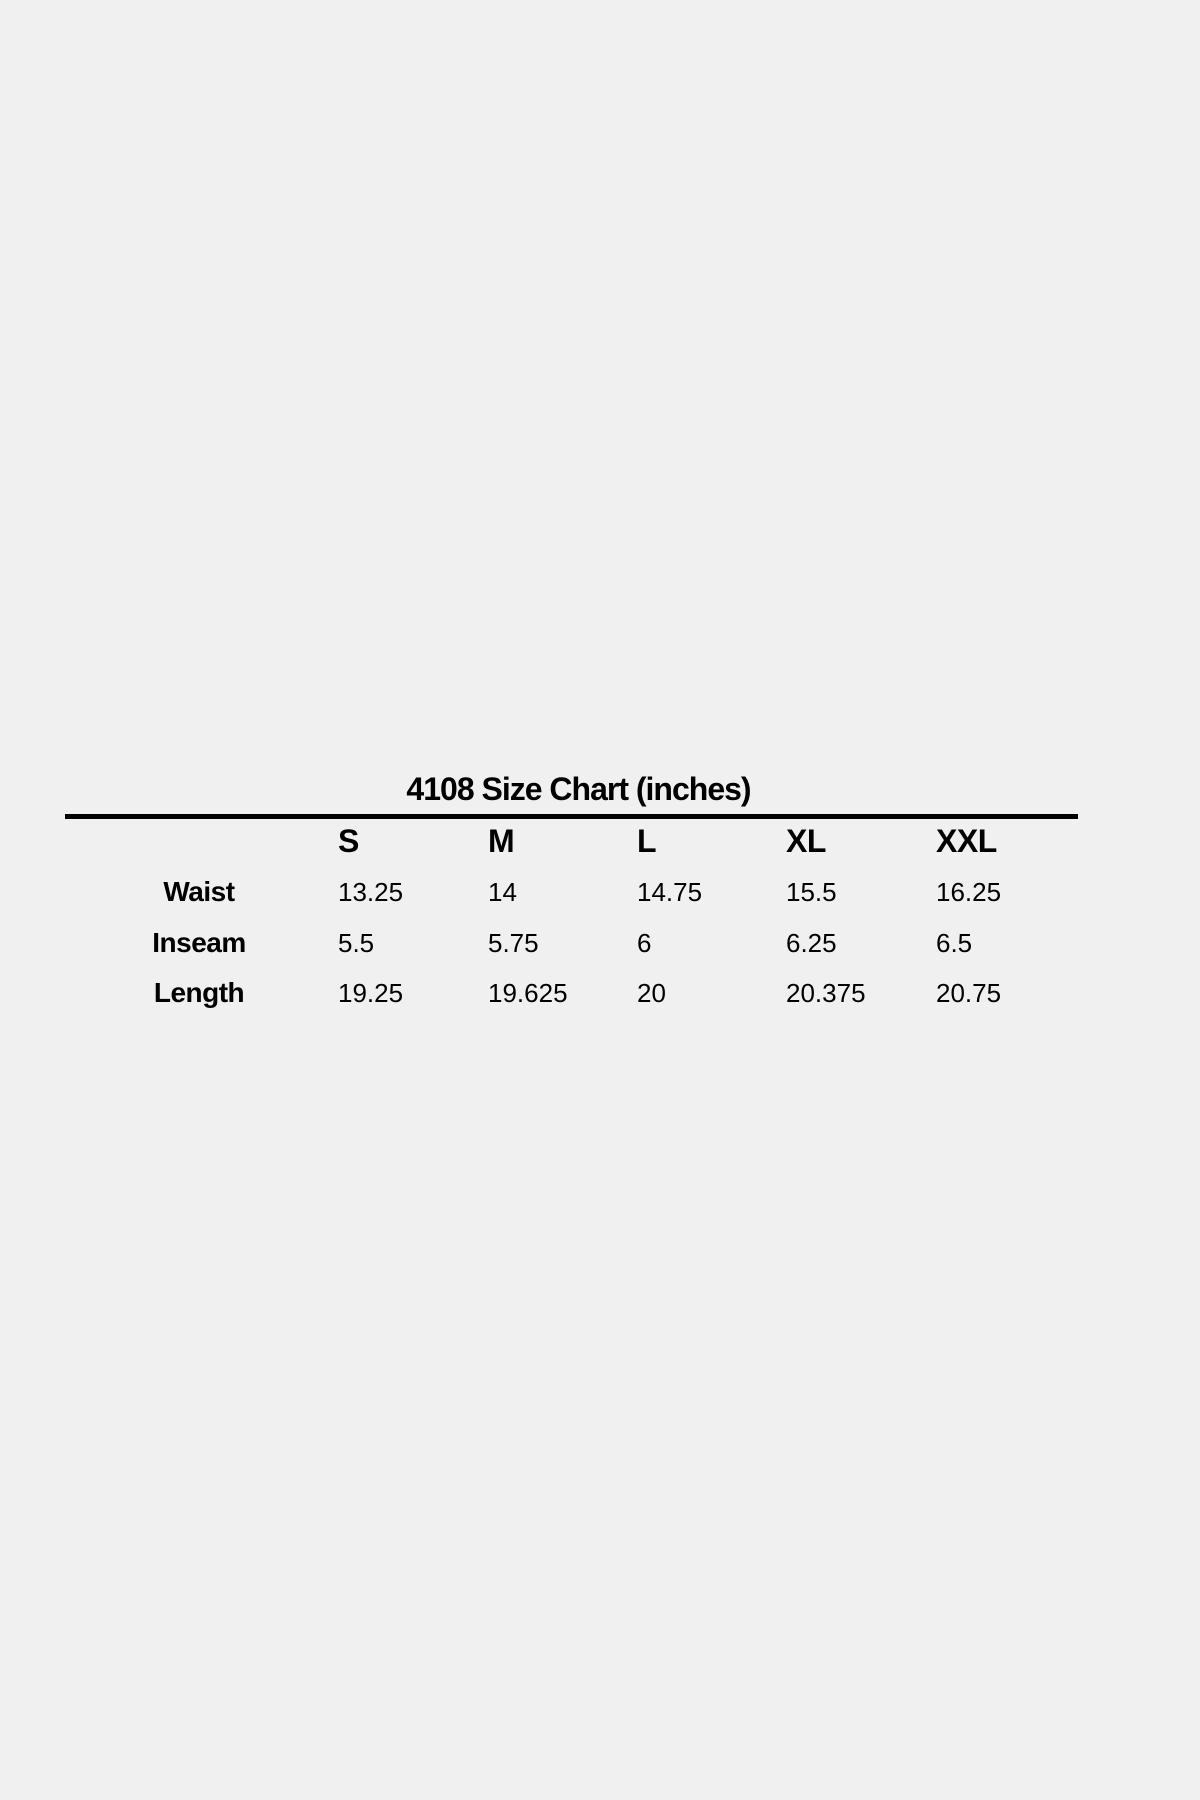 Image resolution: width=1200 pixels, height=1800 pixels. I want to click on table-cell: 16.25, so click(969, 892).